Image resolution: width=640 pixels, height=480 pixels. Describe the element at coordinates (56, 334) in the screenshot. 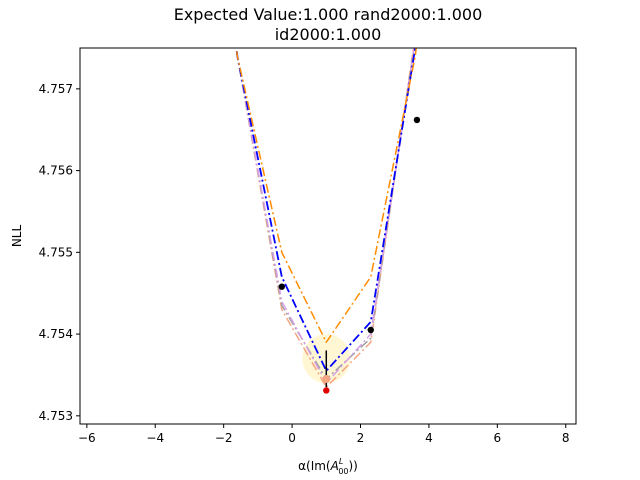

I see `y-tick-label: 4.754` at that location.